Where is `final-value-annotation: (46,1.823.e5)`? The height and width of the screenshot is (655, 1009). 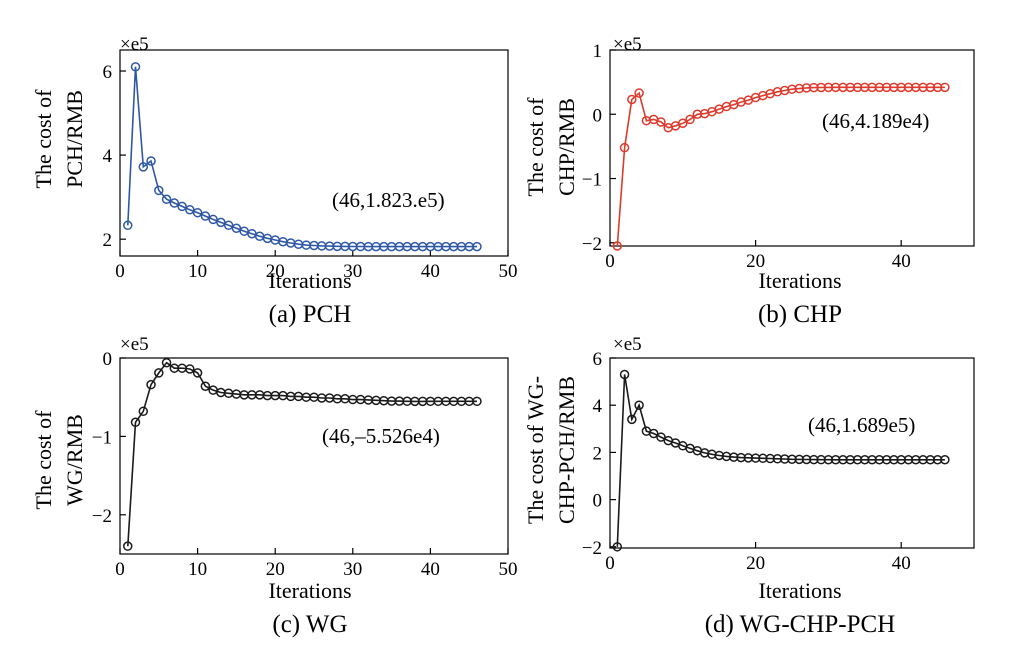 final-value-annotation: (46,1.823.e5) is located at coordinates (388, 200).